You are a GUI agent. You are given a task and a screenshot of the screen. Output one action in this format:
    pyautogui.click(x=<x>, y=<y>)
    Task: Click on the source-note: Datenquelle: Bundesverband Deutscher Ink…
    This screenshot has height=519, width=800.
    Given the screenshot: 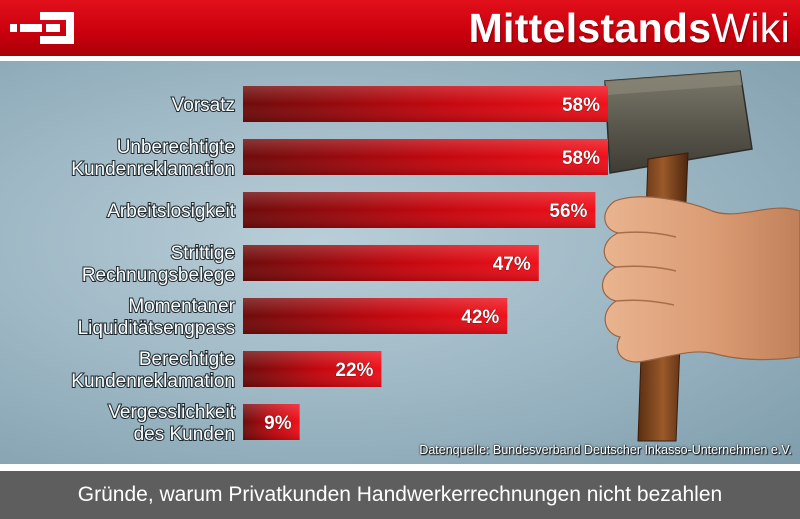 What is the action you would take?
    pyautogui.click(x=605, y=450)
    